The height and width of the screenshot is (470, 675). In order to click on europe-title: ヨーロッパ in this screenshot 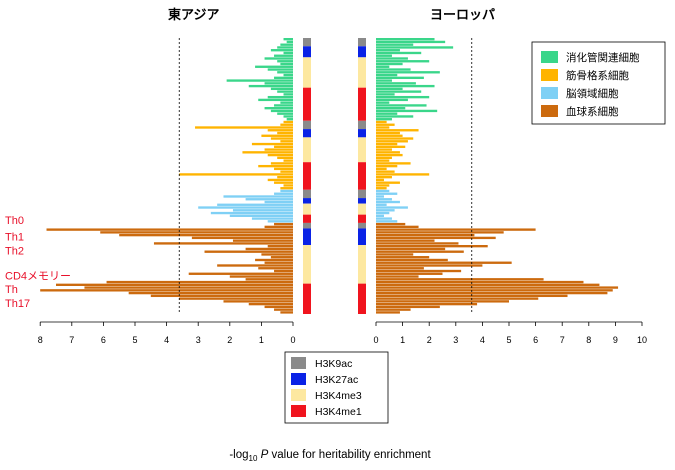, I will do `click(462, 15)`.